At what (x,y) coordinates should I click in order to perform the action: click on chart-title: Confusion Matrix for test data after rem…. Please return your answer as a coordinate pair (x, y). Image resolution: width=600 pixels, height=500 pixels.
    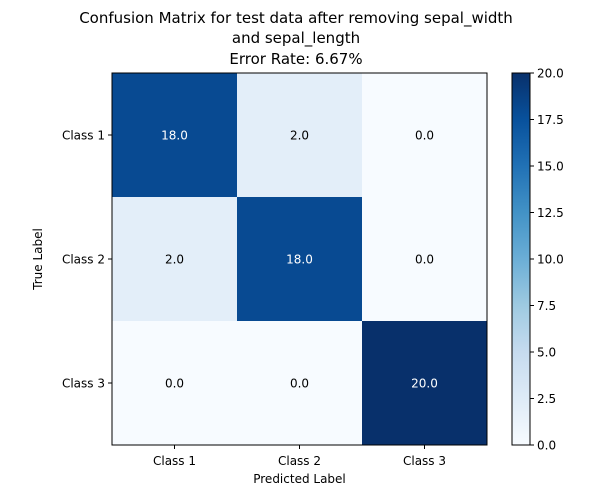
    Looking at the image, I should click on (296, 38).